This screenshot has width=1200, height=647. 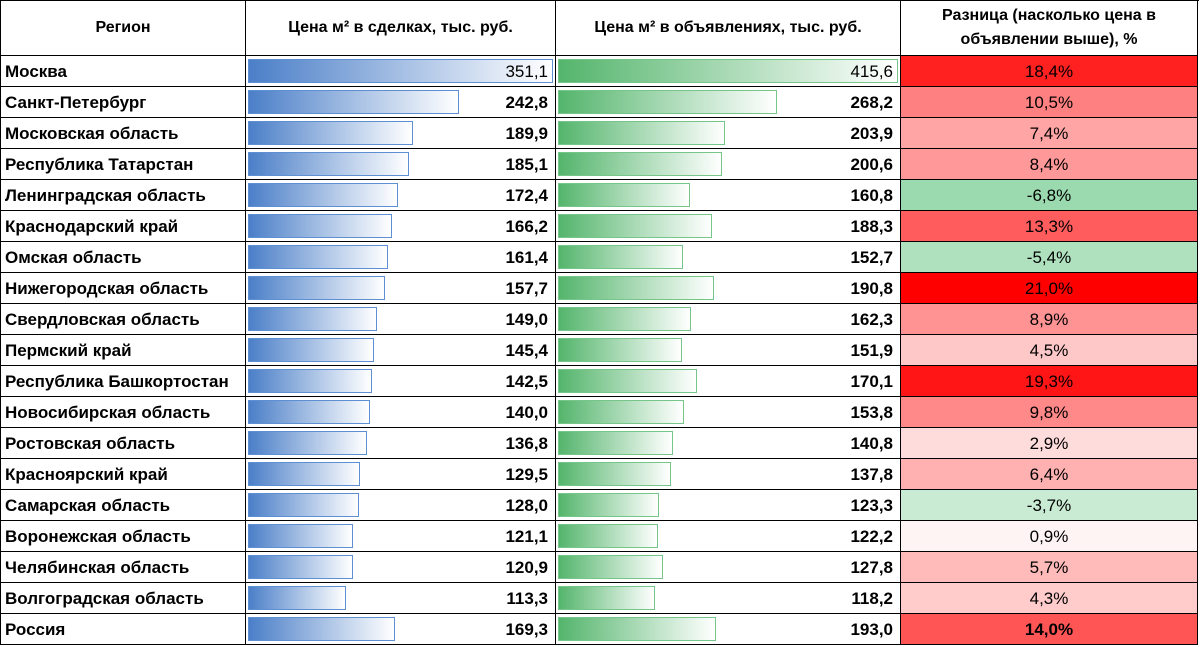 What do you see at coordinates (871, 536) in the screenshot?
I see `listings-price-value: 122,2` at bounding box center [871, 536].